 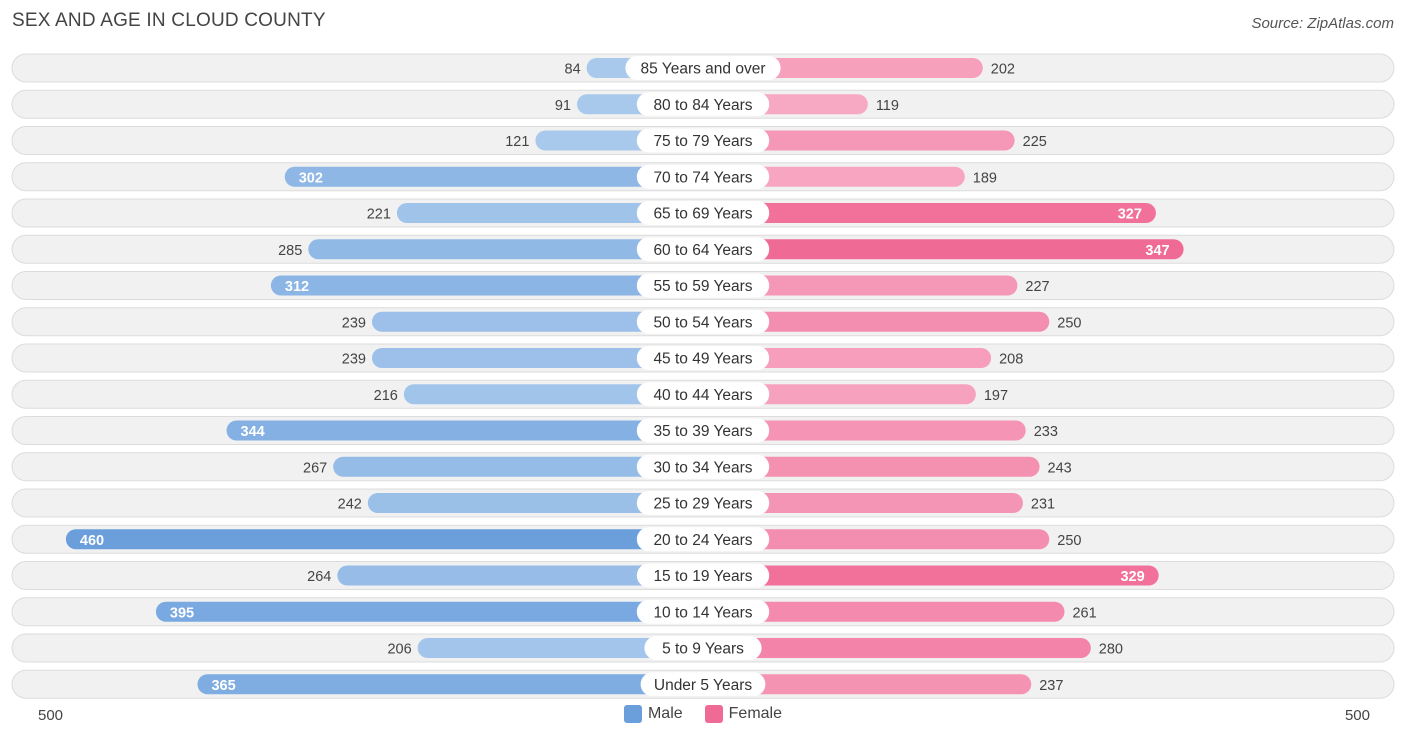 I want to click on value-label-female: 227, so click(x=1037, y=287).